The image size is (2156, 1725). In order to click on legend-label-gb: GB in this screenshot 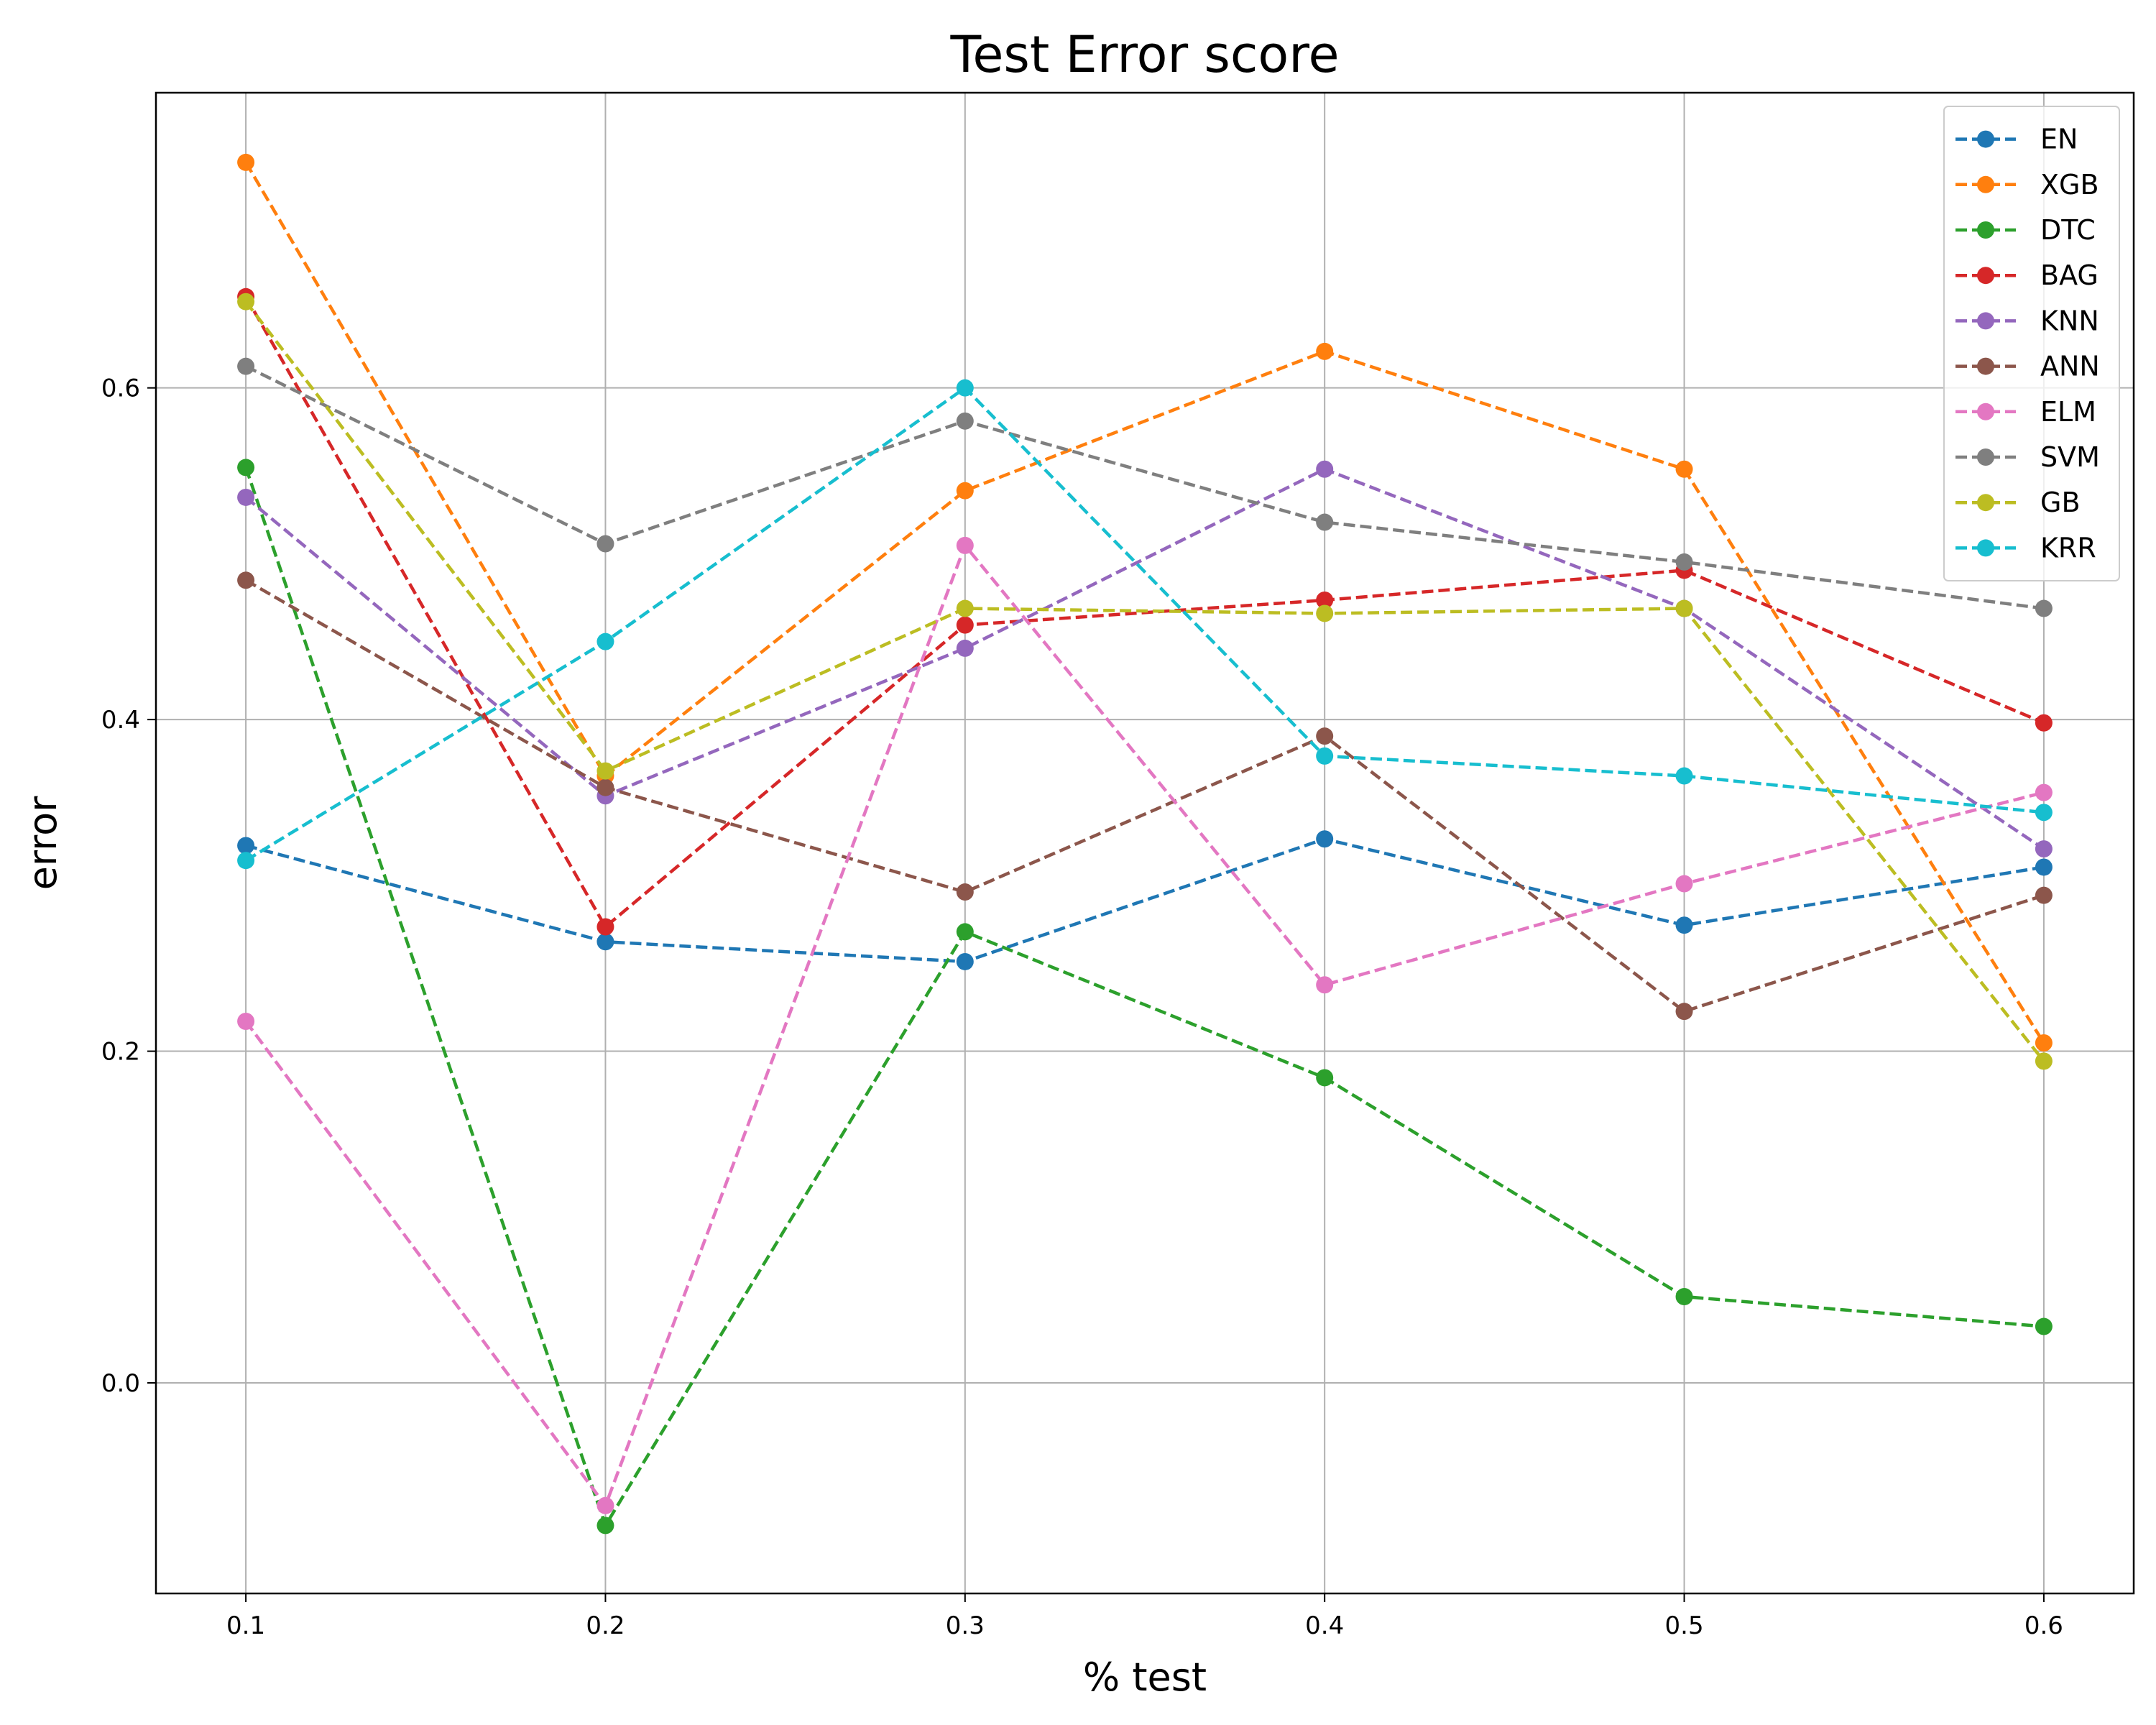, I will do `click(2060, 502)`.